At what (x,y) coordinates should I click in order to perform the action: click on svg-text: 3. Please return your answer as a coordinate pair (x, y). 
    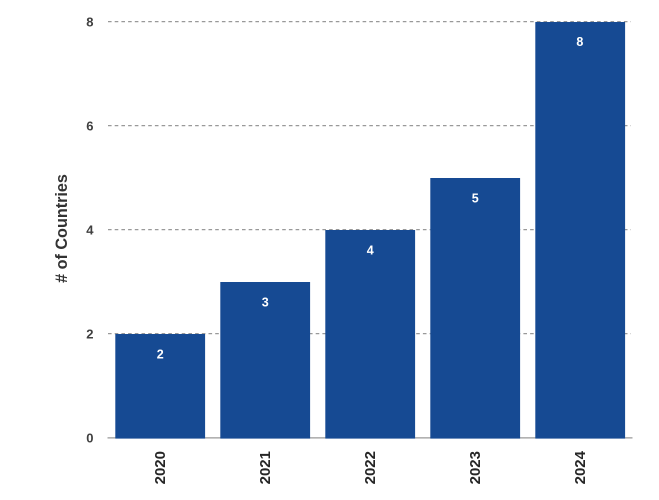
    Looking at the image, I should click on (265, 303).